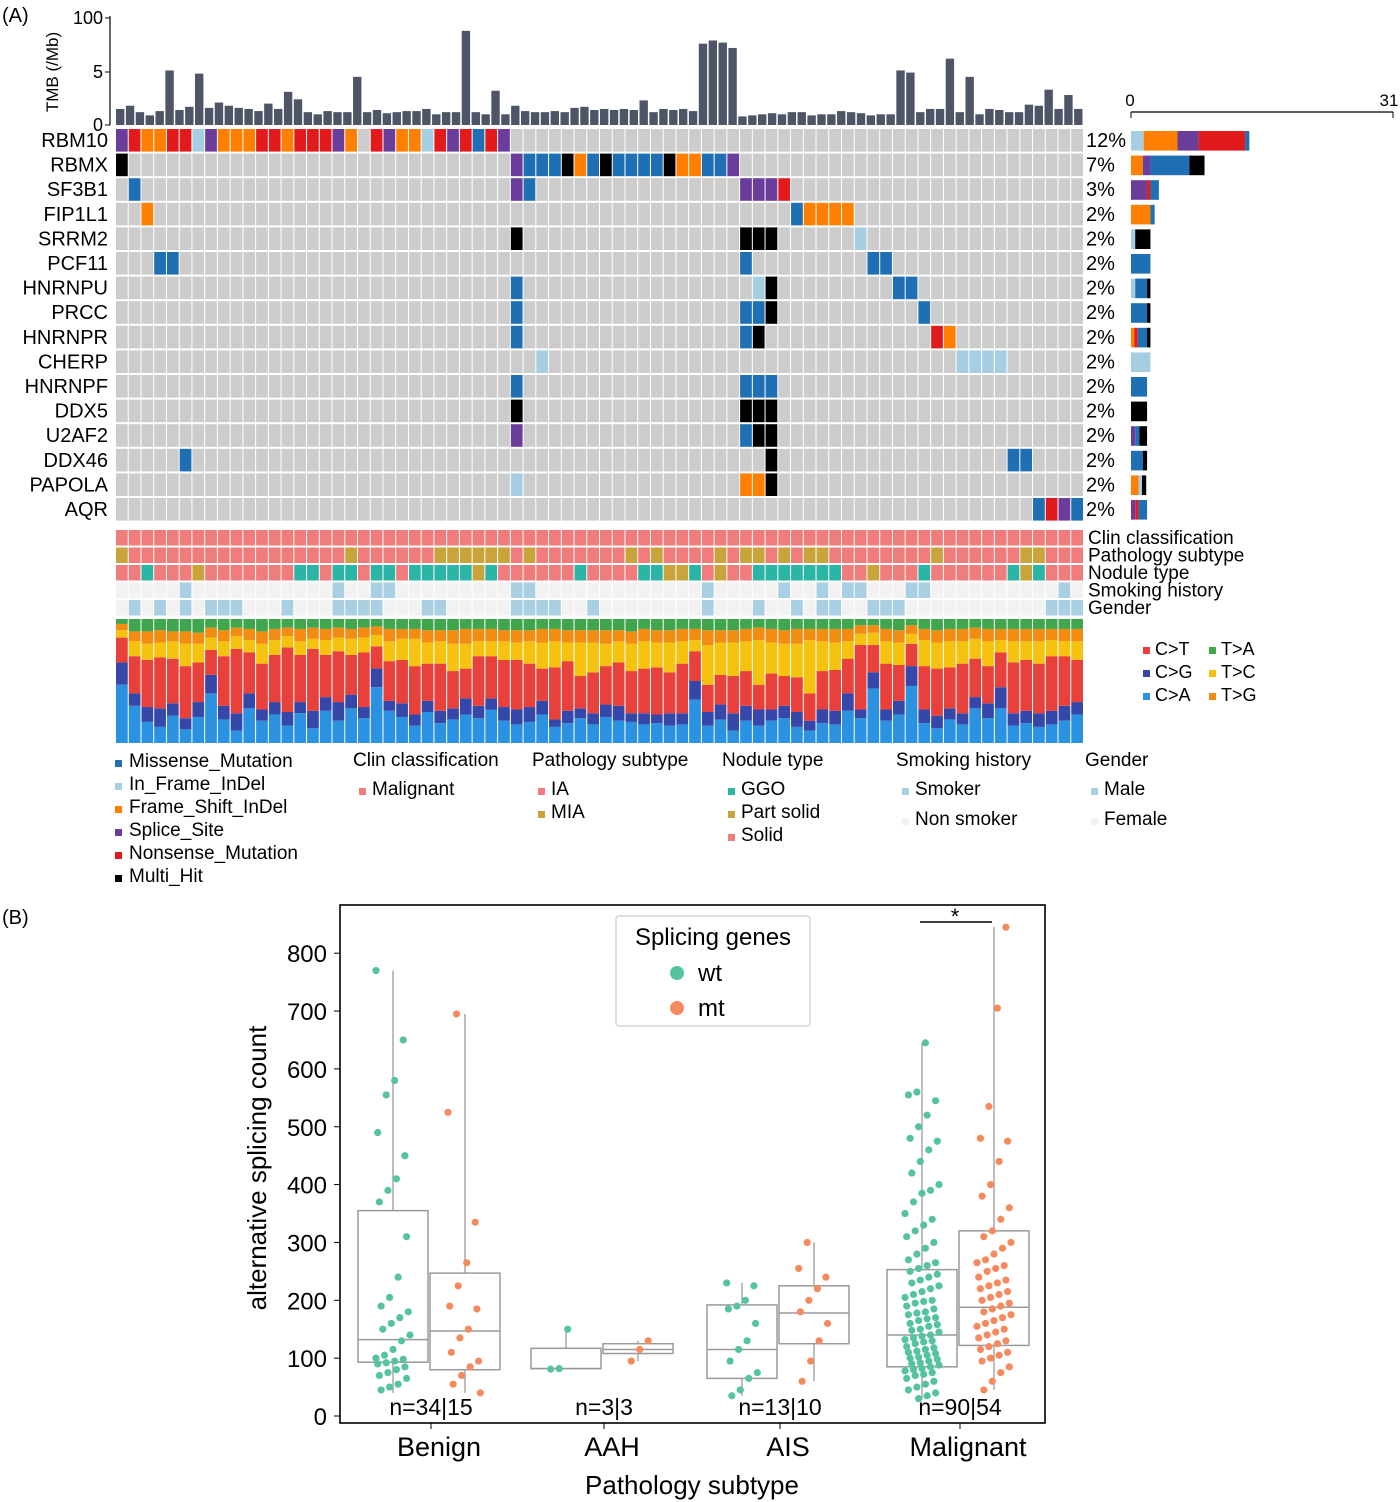 The image size is (1400, 1502). Describe the element at coordinates (1100, 190) in the screenshot. I see `gene-percent: 3%` at that location.